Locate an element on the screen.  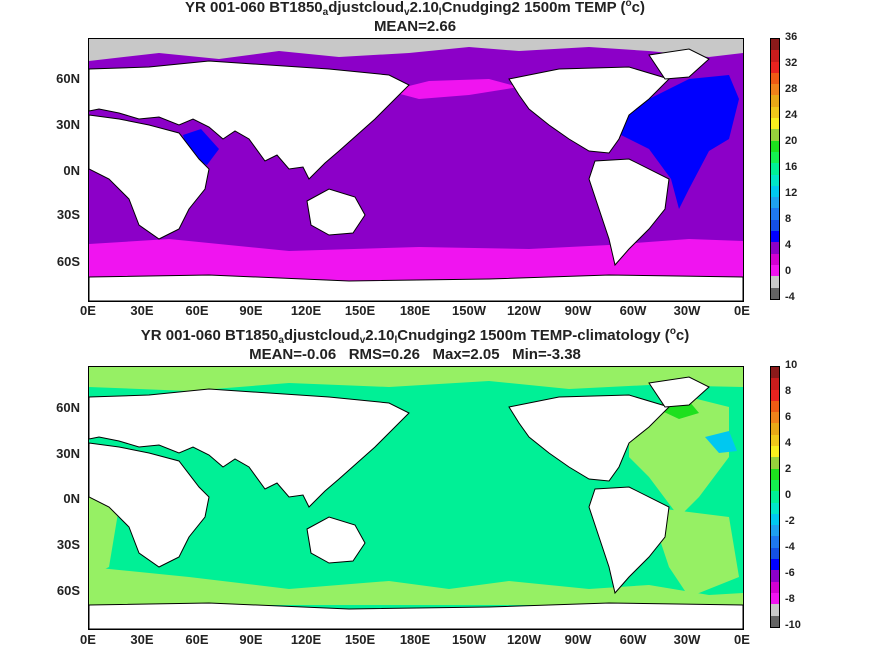
north-atlantic-blue-region is located at coordinates (674, 142).